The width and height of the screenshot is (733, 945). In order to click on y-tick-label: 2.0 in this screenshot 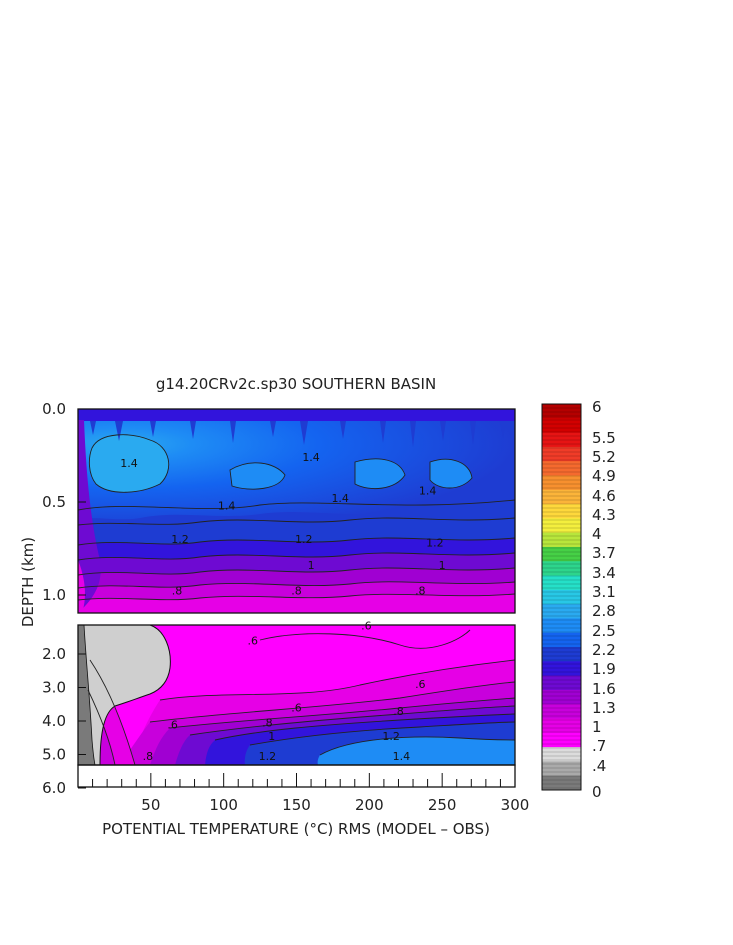, I will do `click(54, 654)`.